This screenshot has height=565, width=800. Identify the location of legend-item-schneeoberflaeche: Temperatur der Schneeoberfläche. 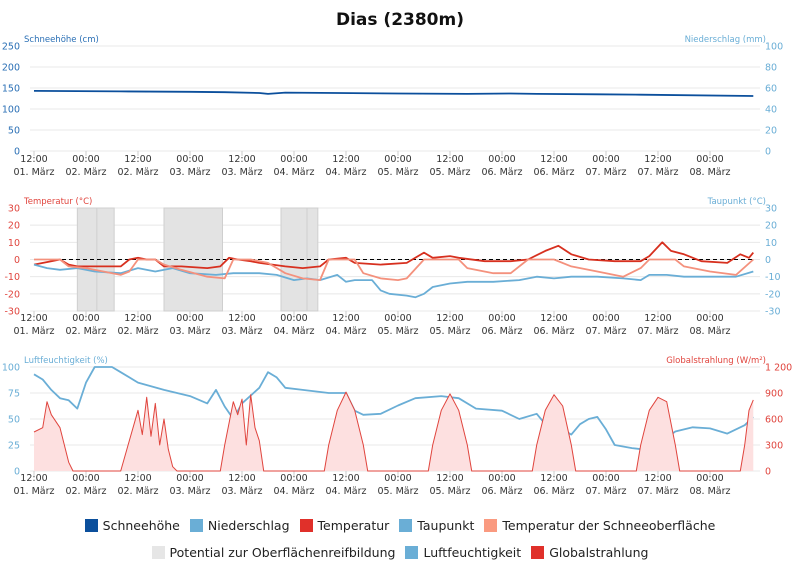
(599, 525).